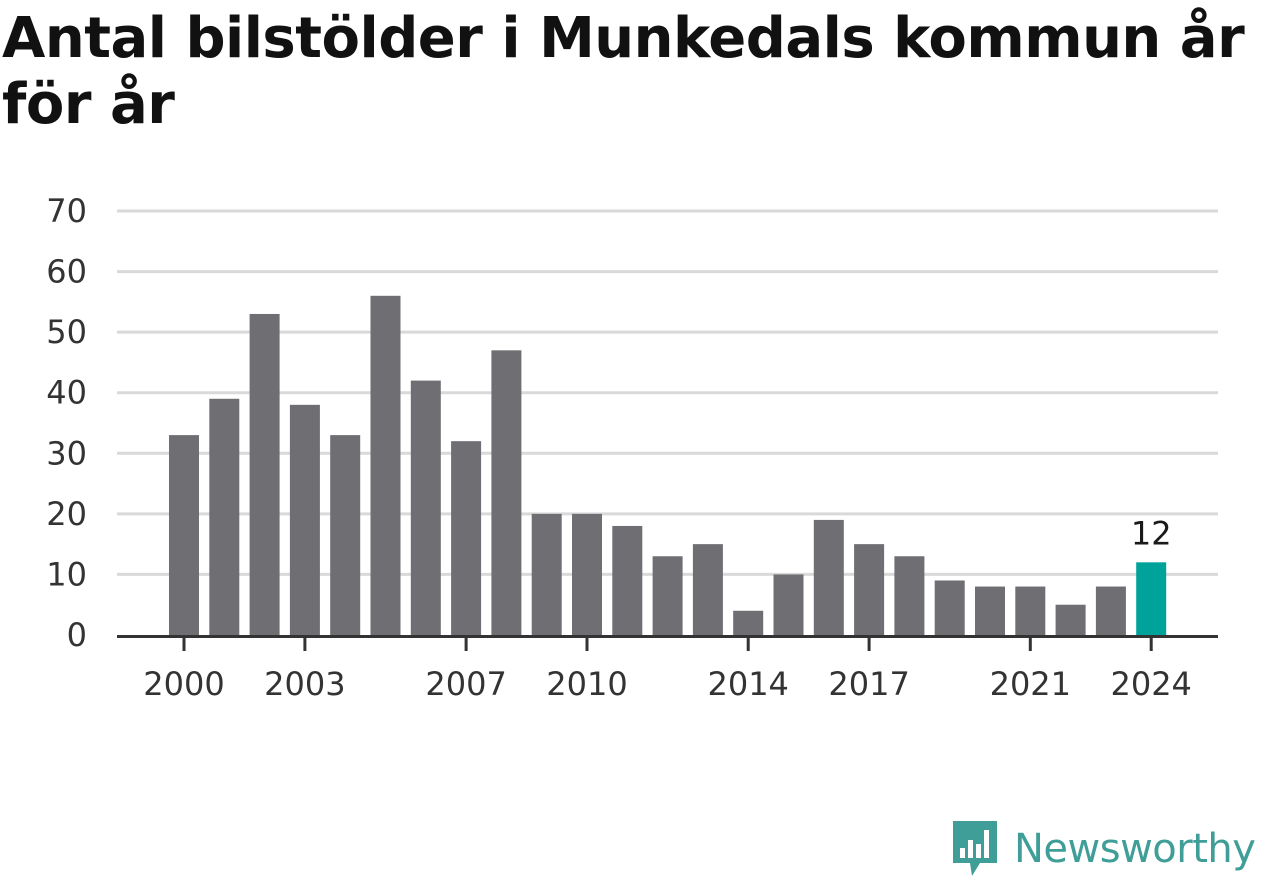 The height and width of the screenshot is (880, 1262). What do you see at coordinates (1151, 598) in the screenshot?
I see `bar-highlight` at bounding box center [1151, 598].